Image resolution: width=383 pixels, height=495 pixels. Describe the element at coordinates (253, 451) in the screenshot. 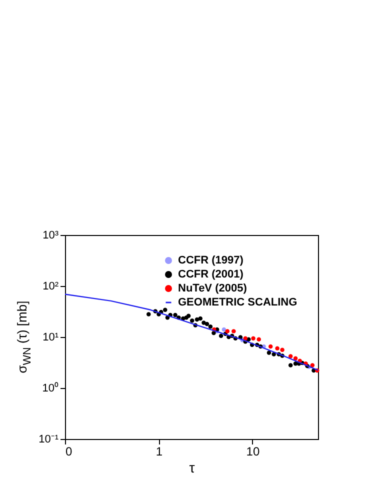

I see `x-tick-label: 10` at that location.